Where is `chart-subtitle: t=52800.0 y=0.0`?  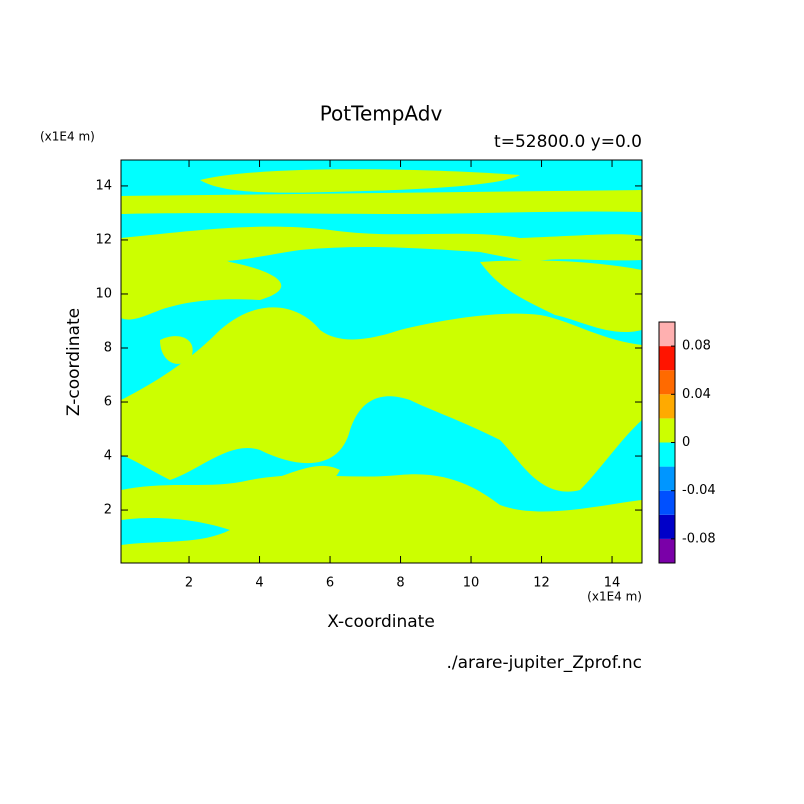 chart-subtitle: t=52800.0 y=0.0 is located at coordinates (568, 142).